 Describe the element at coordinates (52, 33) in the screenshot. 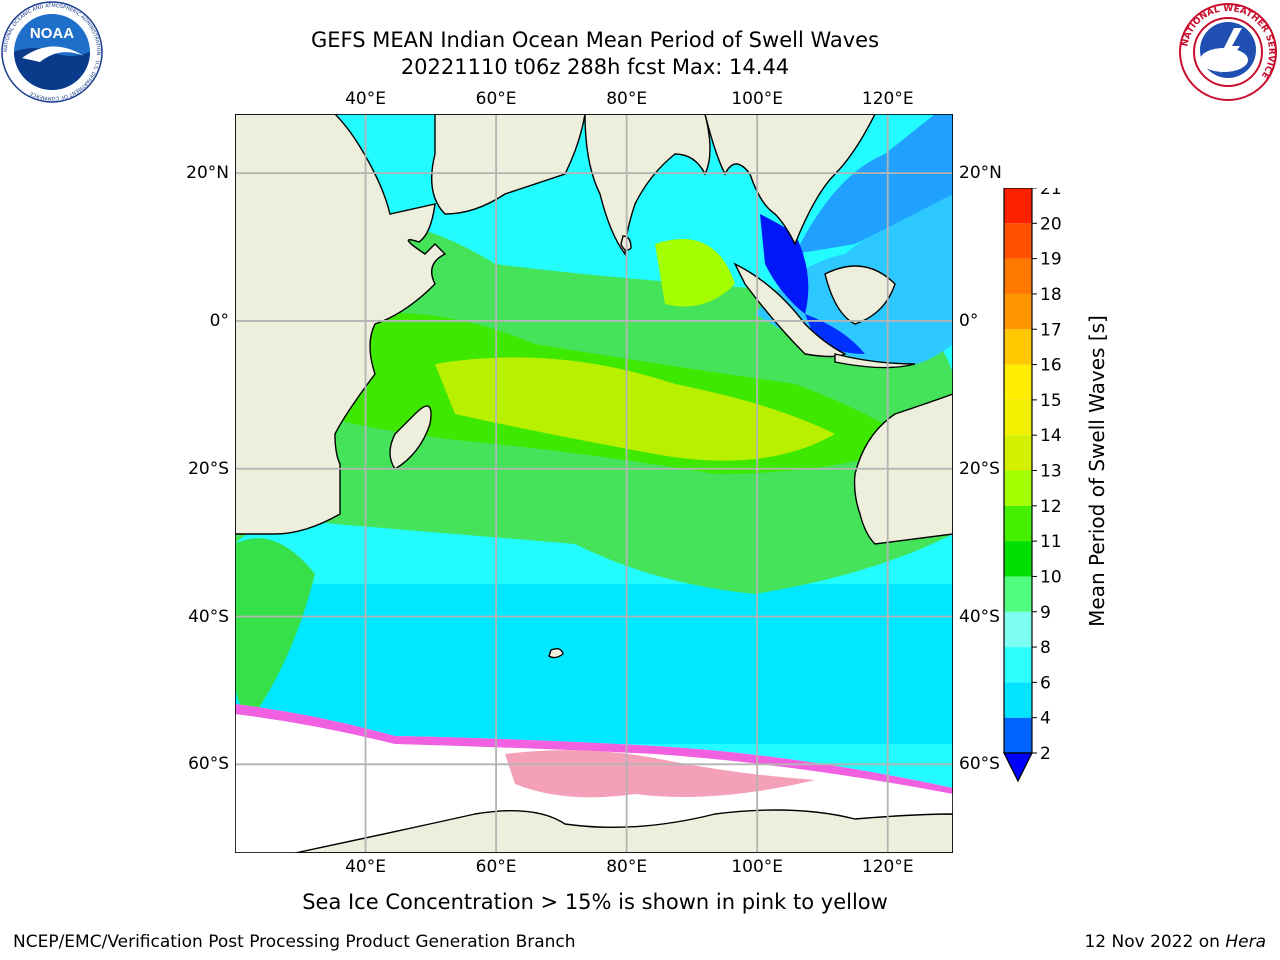

I see `noaa-logo-text: NOAA` at that location.